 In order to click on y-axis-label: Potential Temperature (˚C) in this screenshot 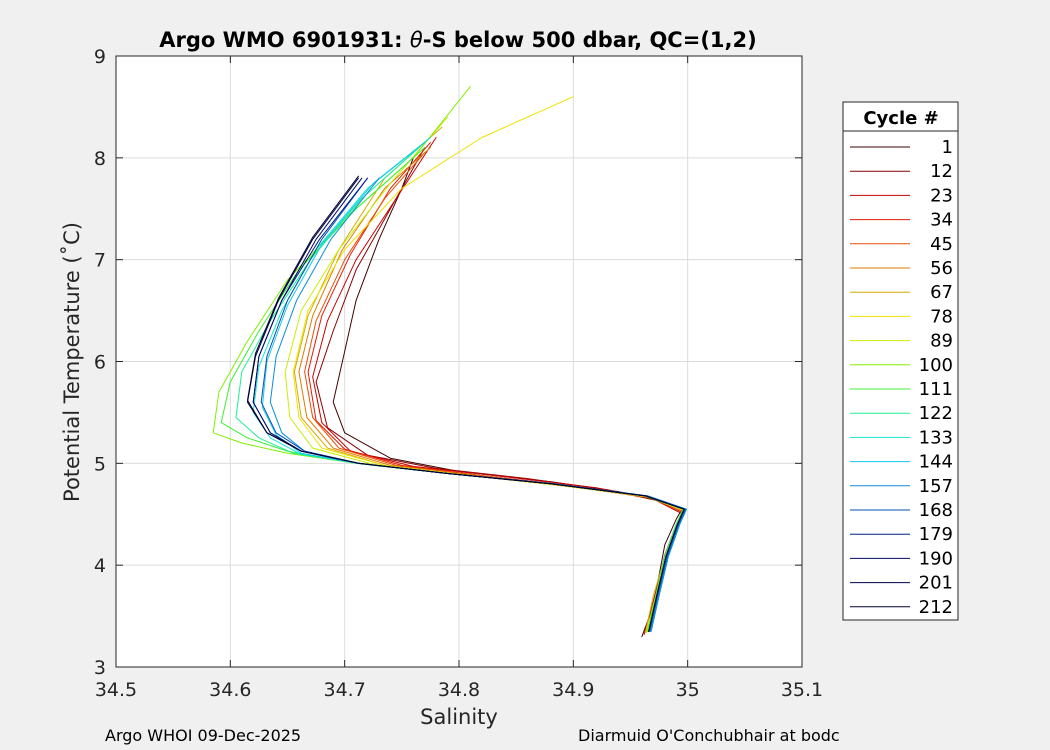, I will do `click(72, 362)`.